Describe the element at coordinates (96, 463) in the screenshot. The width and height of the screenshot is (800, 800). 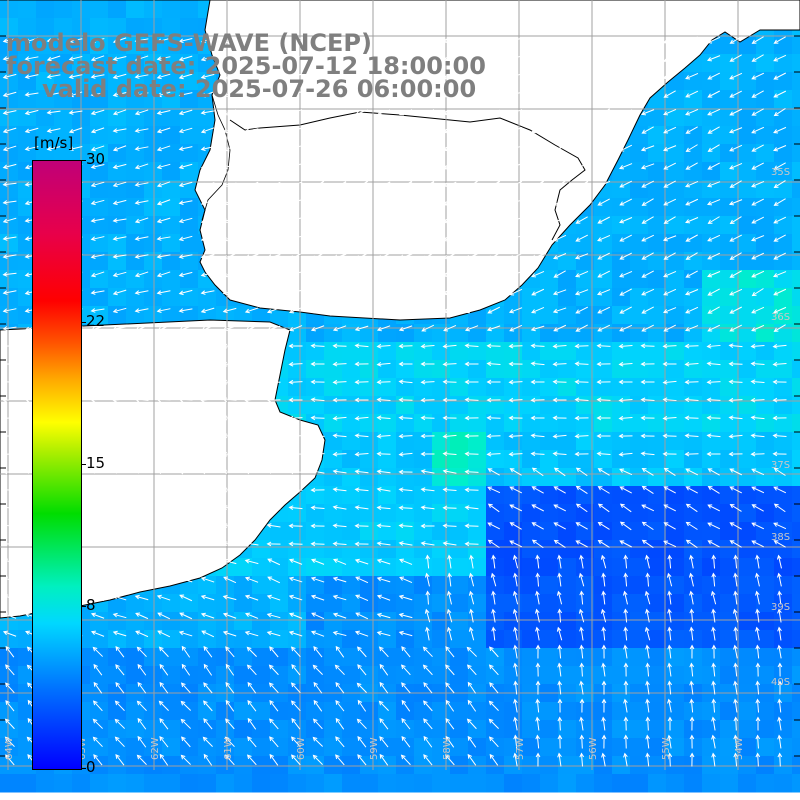
I see `colorbar-tick-label: 15` at that location.